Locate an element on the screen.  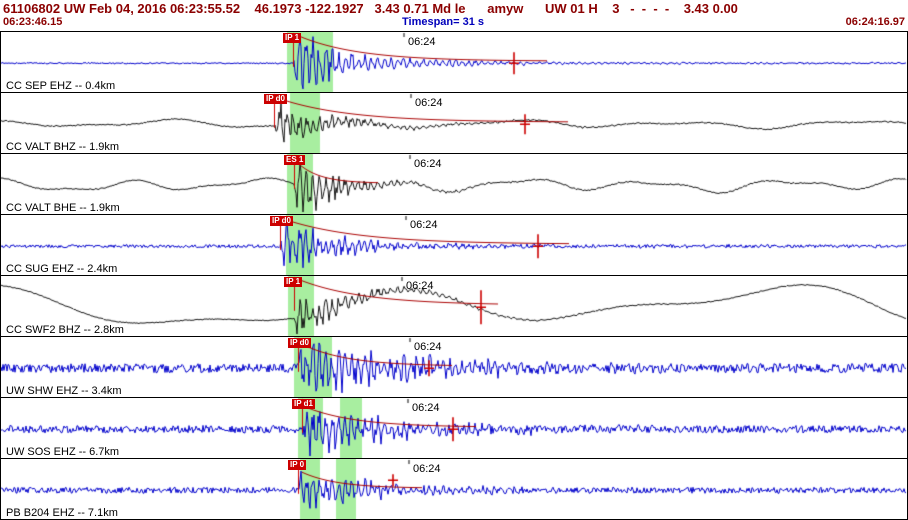
trace-strip: IP d0 06:24 CC VALT BHZ -- 1.9km is located at coordinates (454, 123).